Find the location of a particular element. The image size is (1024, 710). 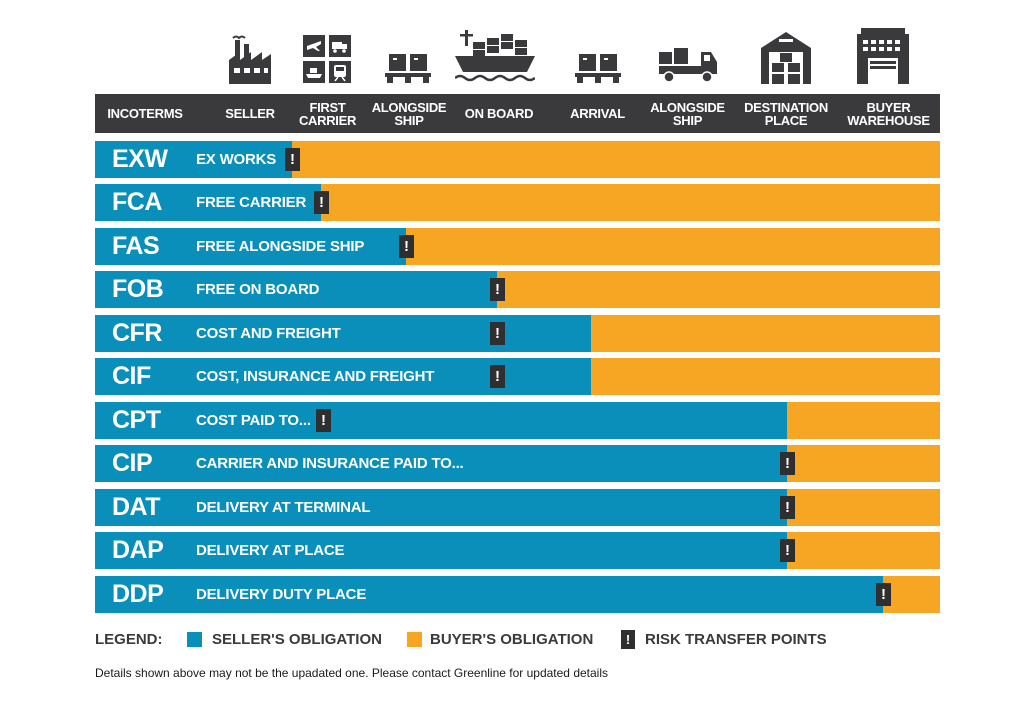

header-alongside-ship-destination: ALONGSIDE SHIP is located at coordinates (687, 113).